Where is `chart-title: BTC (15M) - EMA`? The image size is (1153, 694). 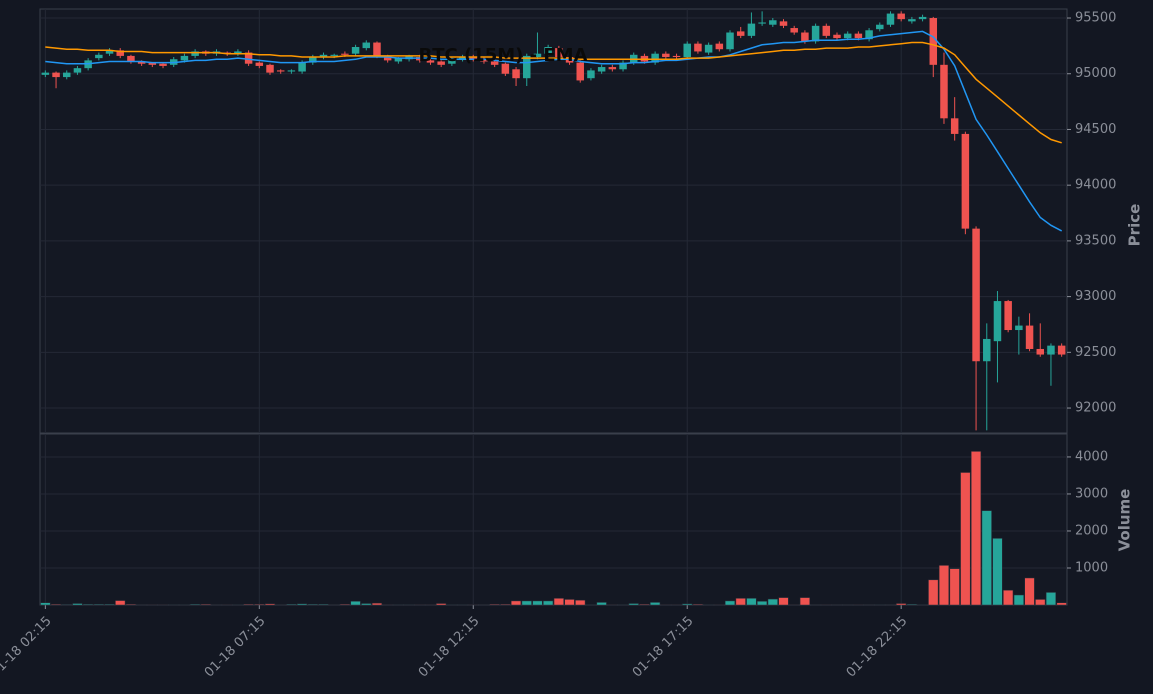 chart-title: BTC (15M) - EMA is located at coordinates (502, 55).